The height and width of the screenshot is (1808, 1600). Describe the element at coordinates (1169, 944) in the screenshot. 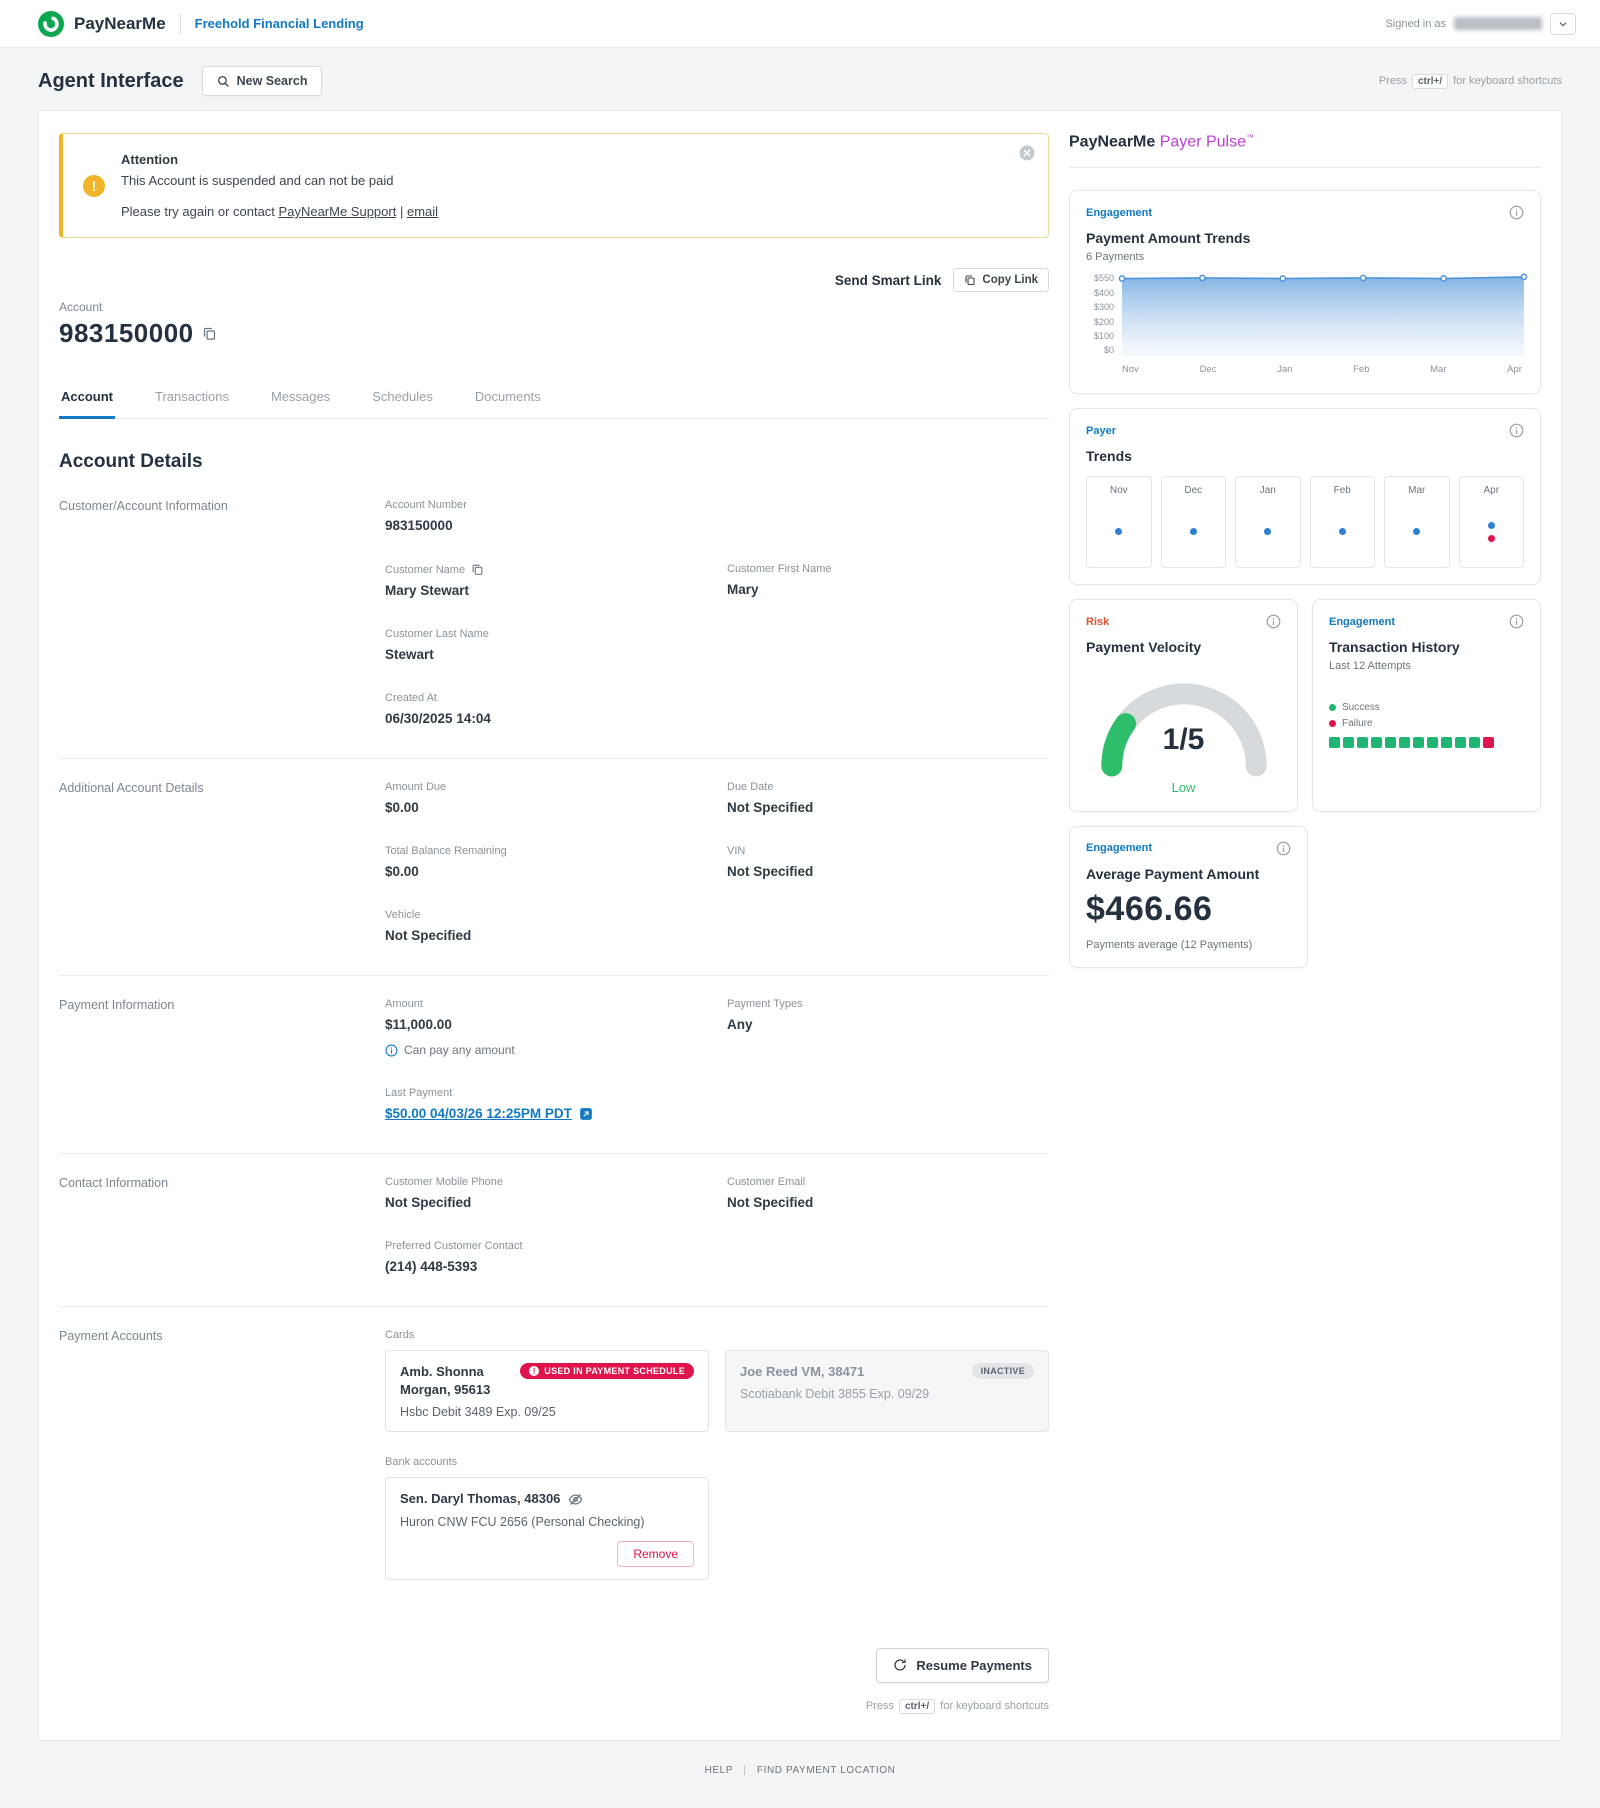

I see `average-payment-subtitle: Payments average (12 Payments)` at that location.